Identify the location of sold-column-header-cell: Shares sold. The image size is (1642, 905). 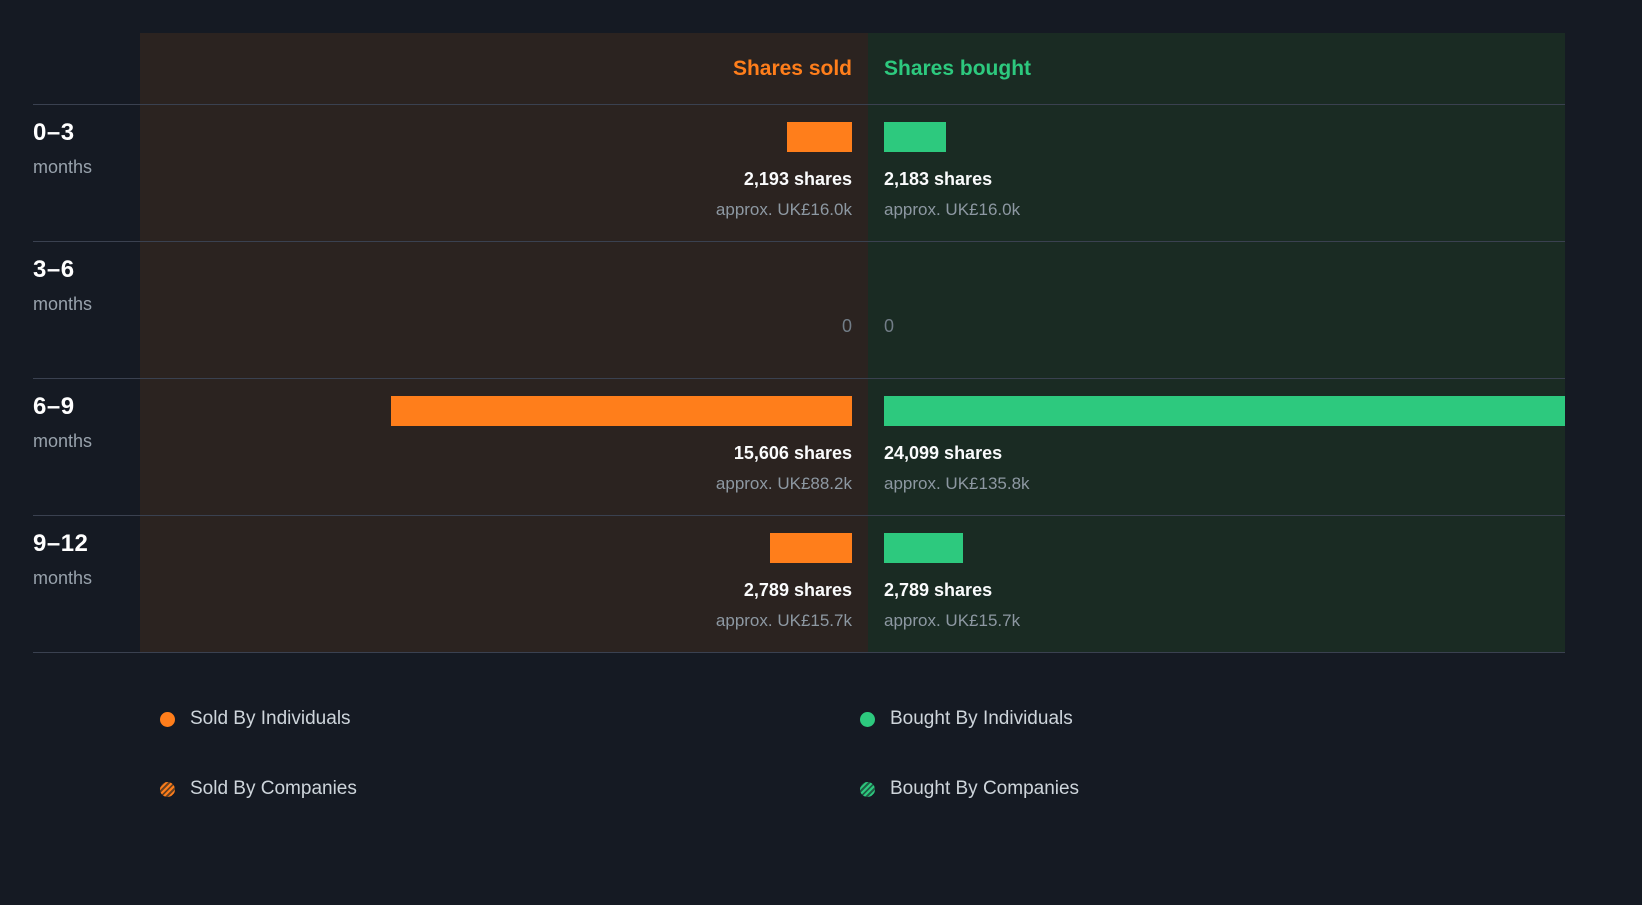
(504, 69).